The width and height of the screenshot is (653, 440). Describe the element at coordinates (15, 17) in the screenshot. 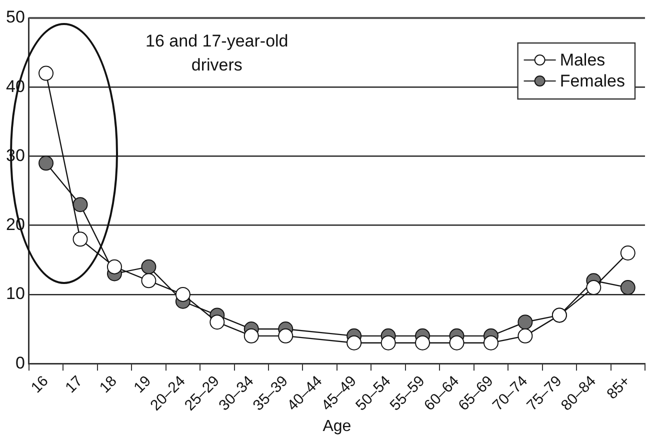

I see `y-tick-label: 50` at that location.